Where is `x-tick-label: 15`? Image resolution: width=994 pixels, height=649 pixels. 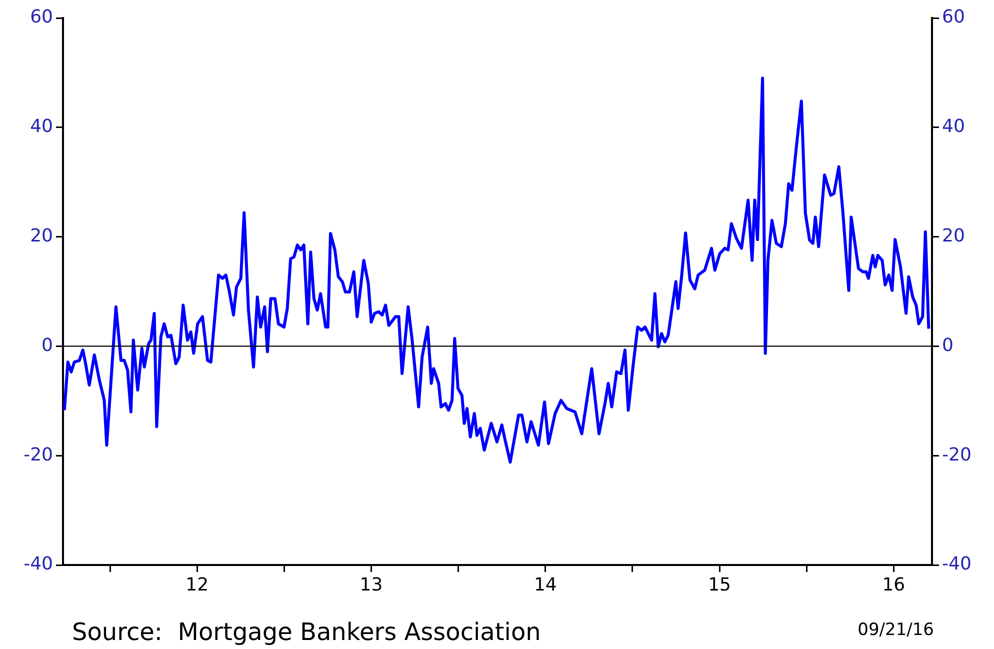 x-tick-label: 15 is located at coordinates (719, 585).